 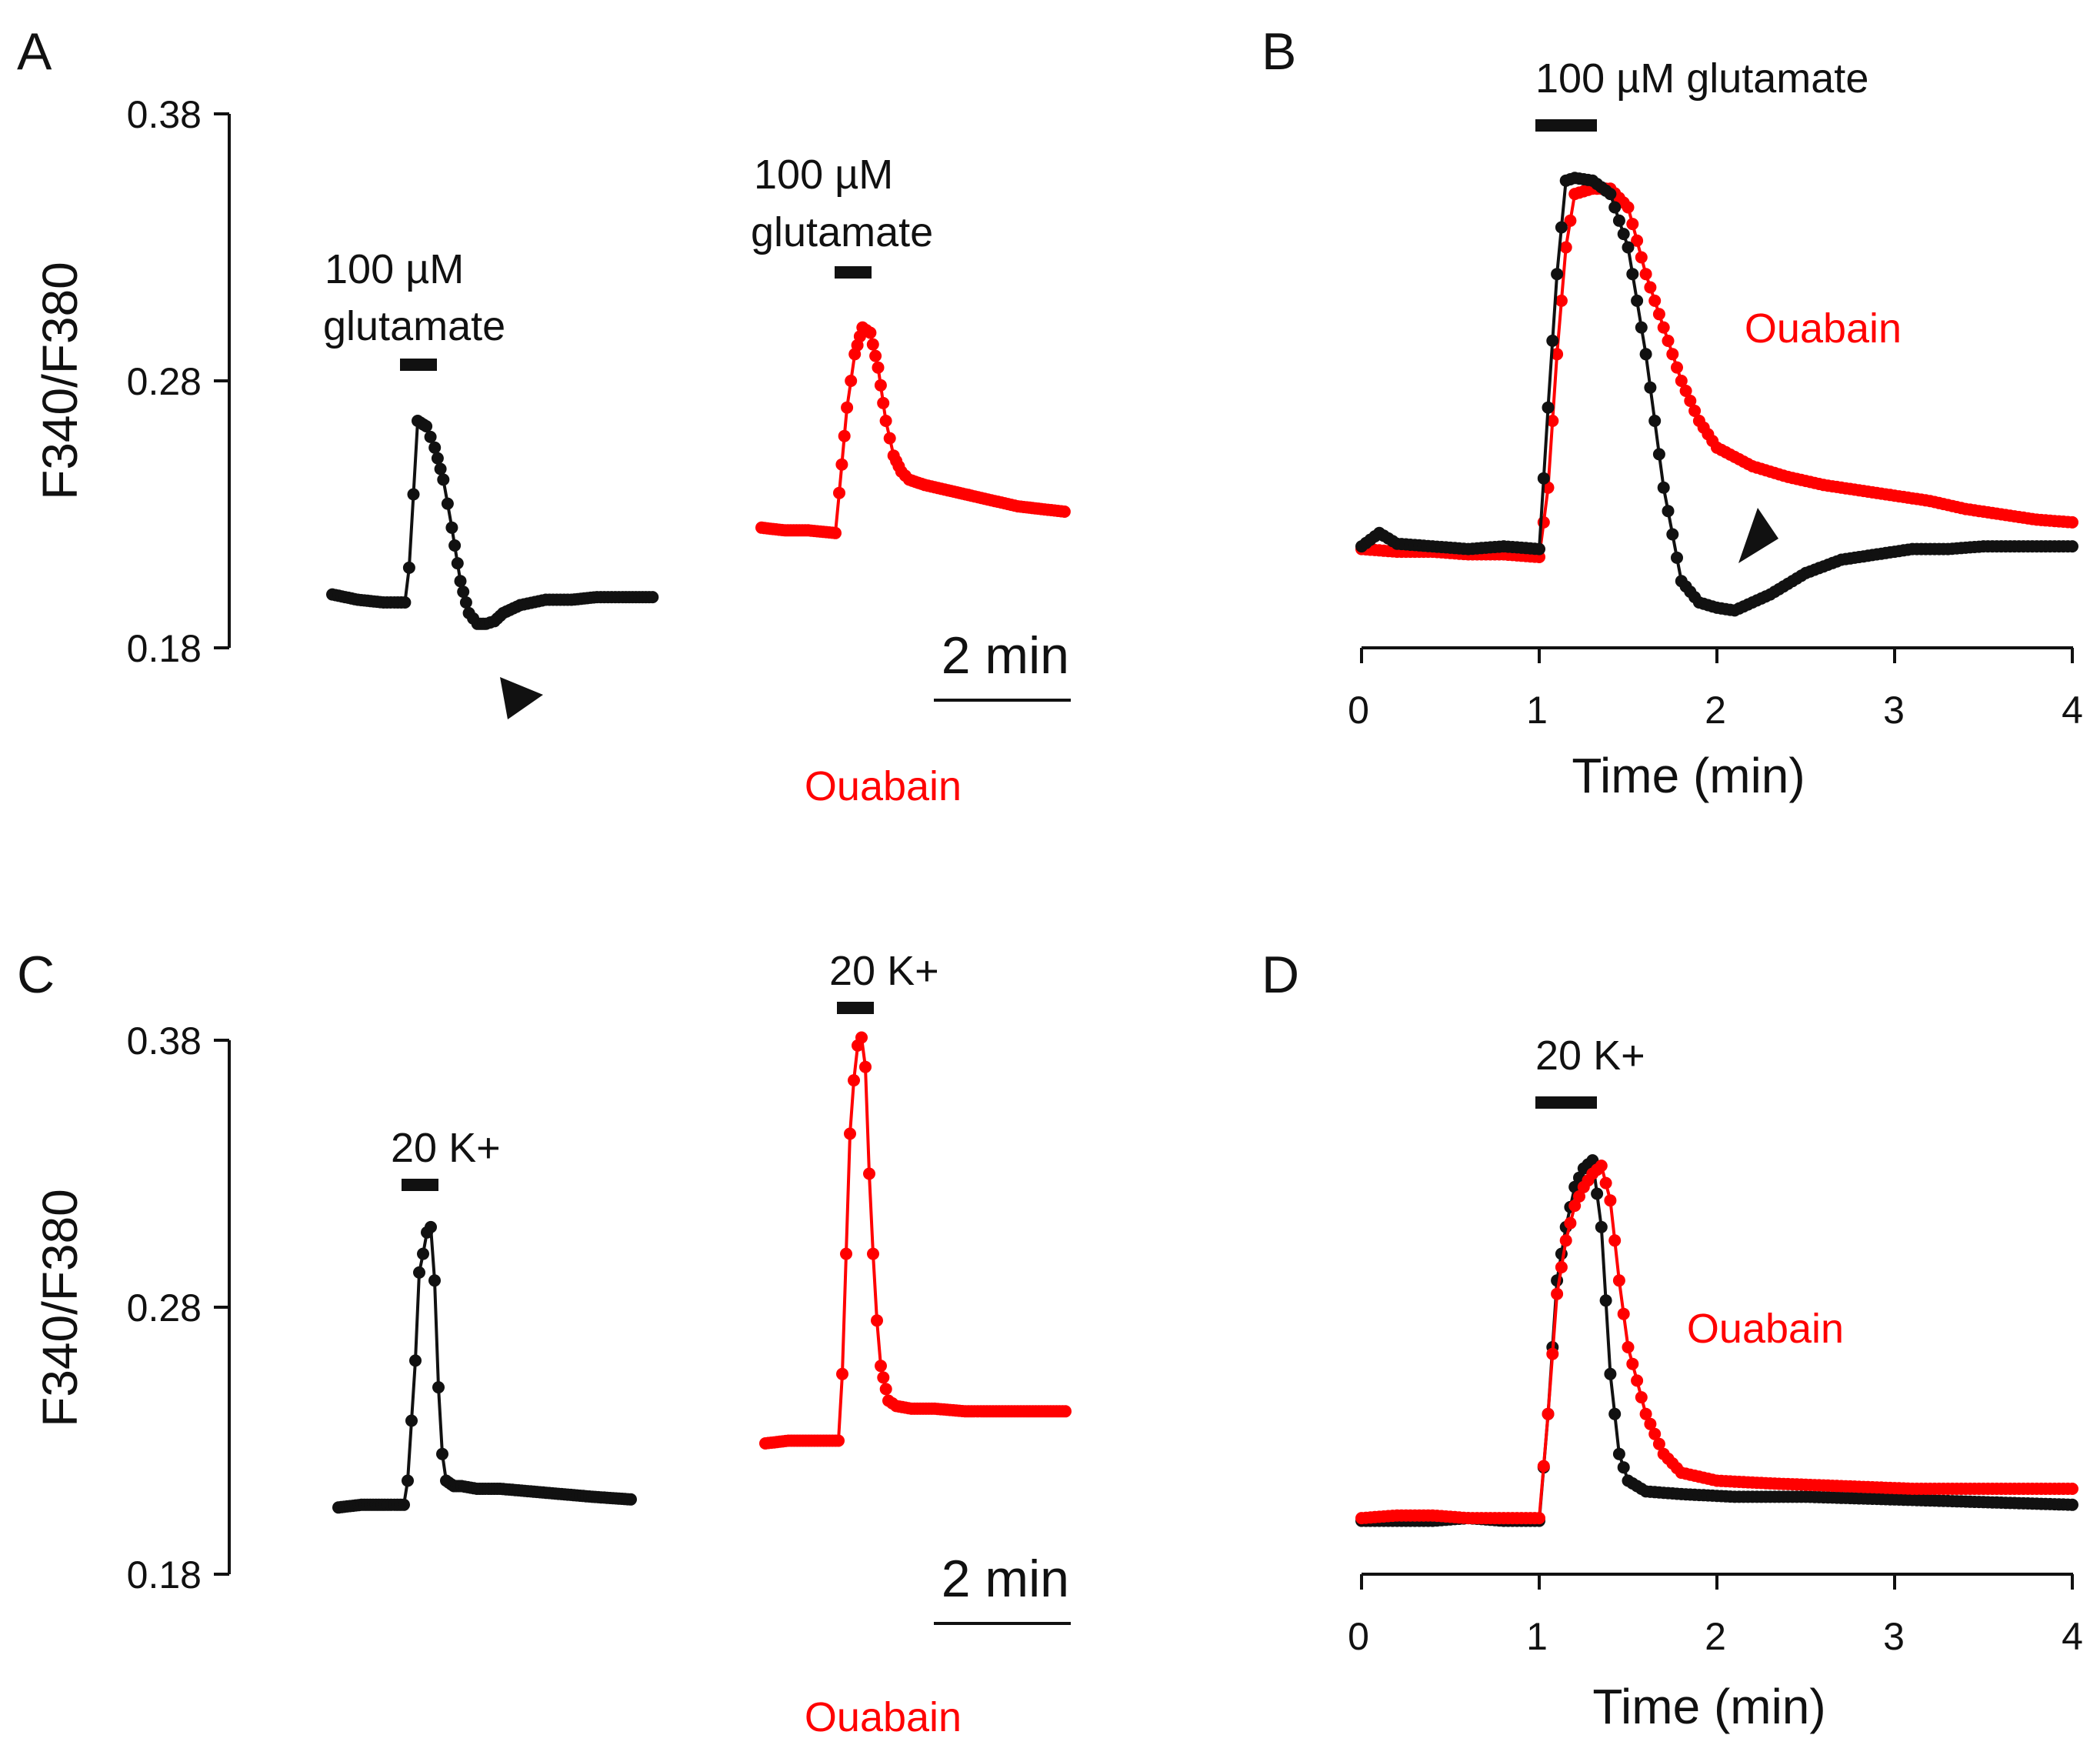 What do you see at coordinates (60, 1308) in the screenshot?
I see `c-y-axis-title: F340/F380` at bounding box center [60, 1308].